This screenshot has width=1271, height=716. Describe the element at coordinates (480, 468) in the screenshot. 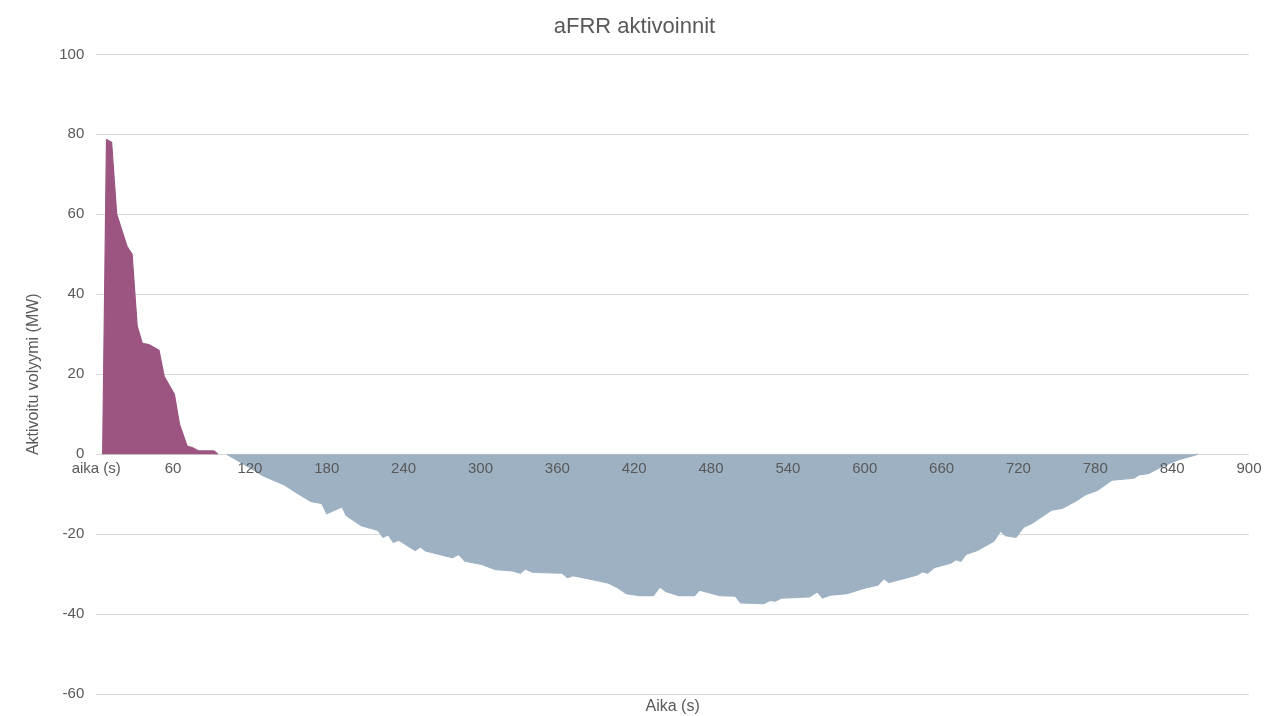

I see `x-tick-label: 300` at that location.